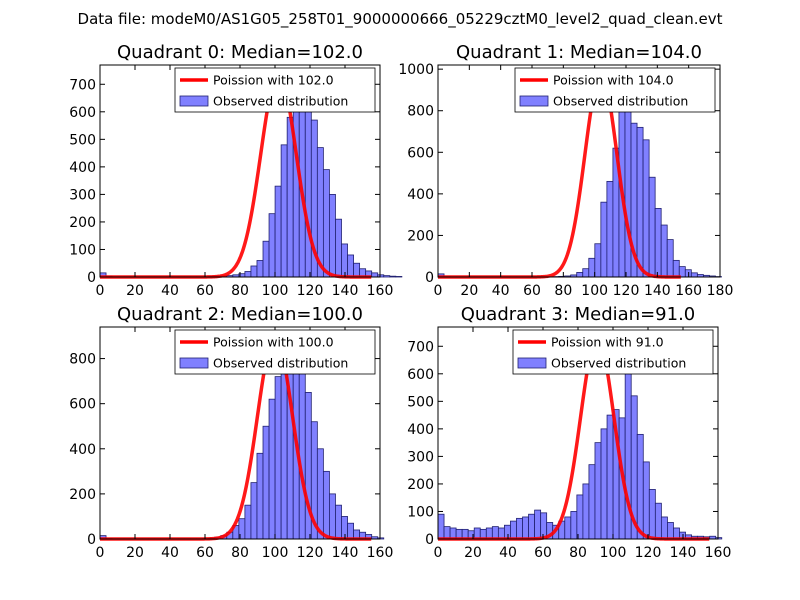 The image size is (800, 600). Describe the element at coordinates (469, 291) in the screenshot. I see `x-tick-label: 20` at that location.